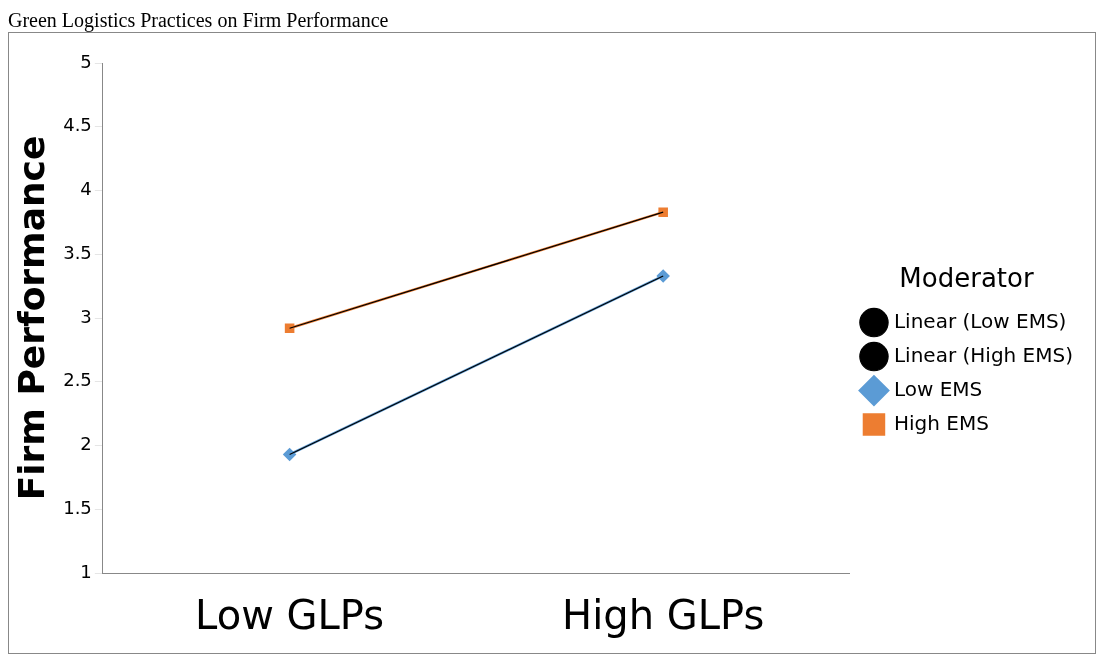 The width and height of the screenshot is (1104, 671). Describe the element at coordinates (966, 278) in the screenshot. I see `legend-title: Moderator` at that location.